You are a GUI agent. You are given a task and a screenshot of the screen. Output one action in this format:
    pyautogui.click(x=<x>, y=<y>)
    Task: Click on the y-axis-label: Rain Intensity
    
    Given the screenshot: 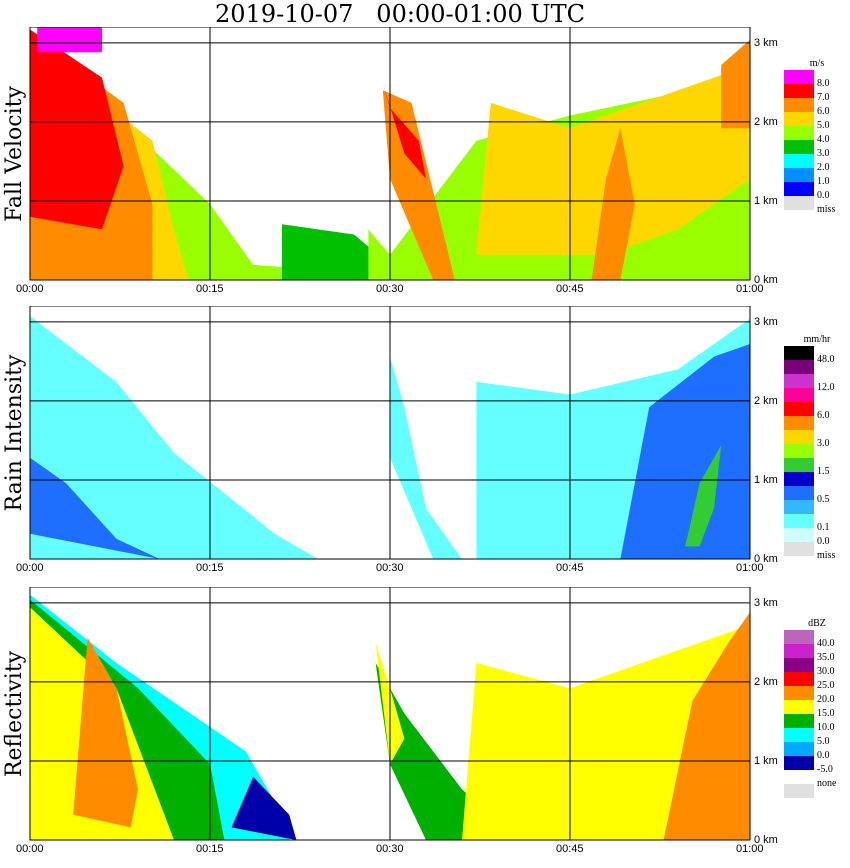 What is the action you would take?
    pyautogui.click(x=14, y=432)
    